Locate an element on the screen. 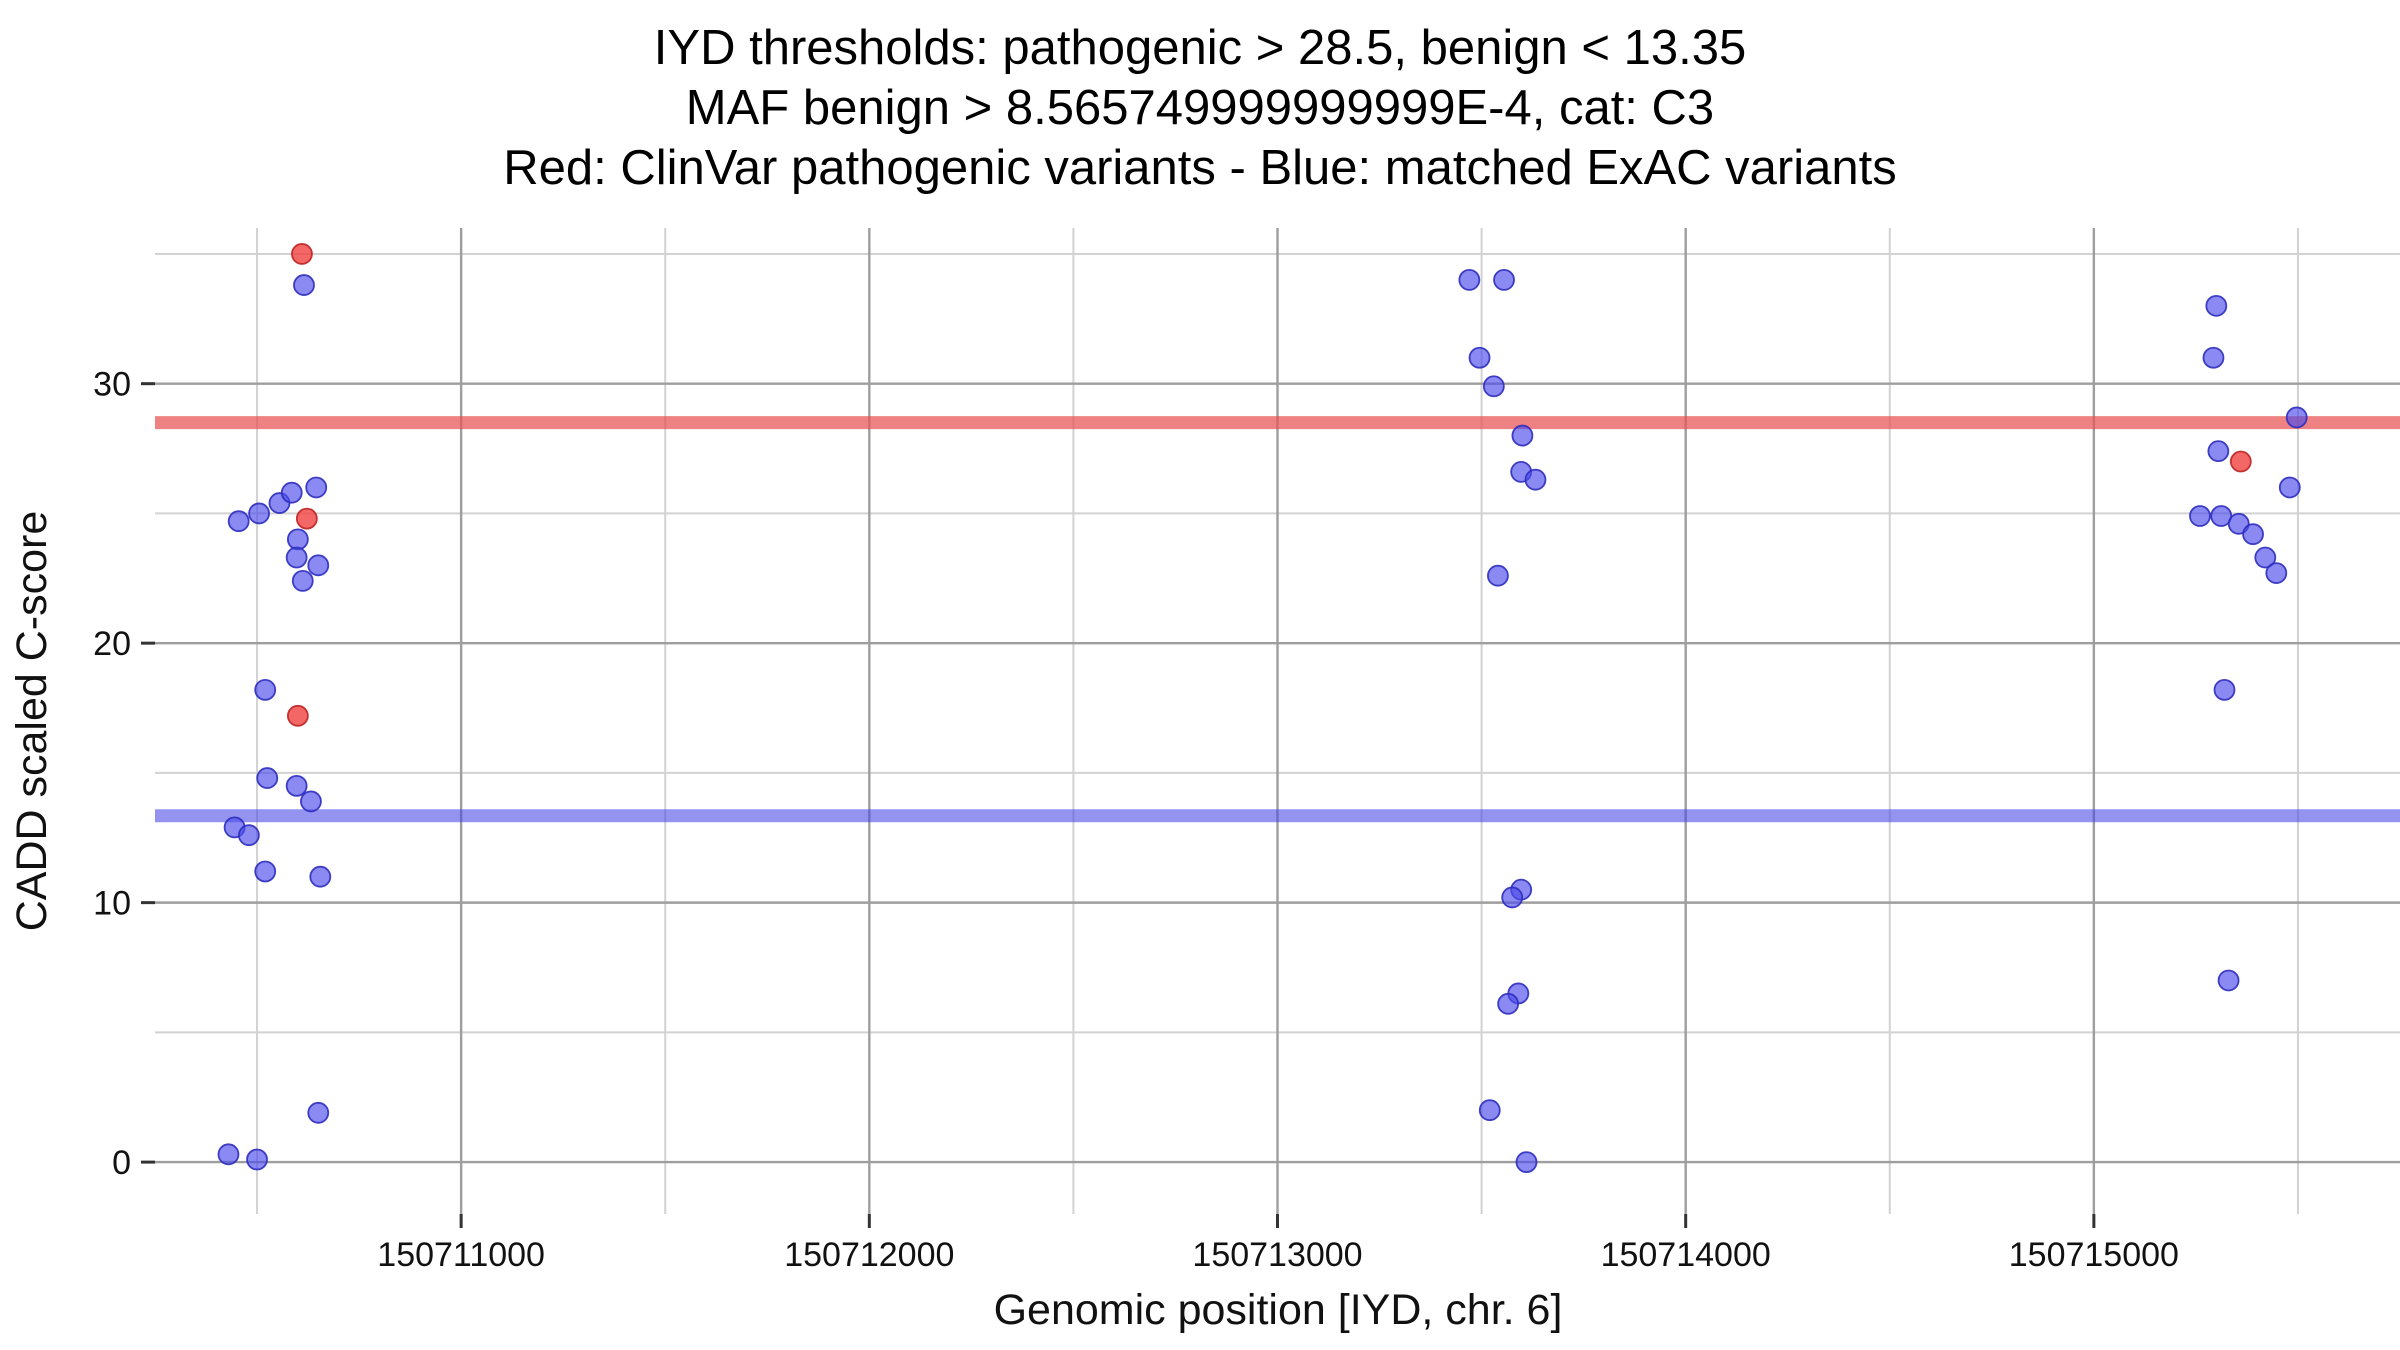 The width and height of the screenshot is (2400, 1350). y-tick-label: 20 is located at coordinates (112, 644).